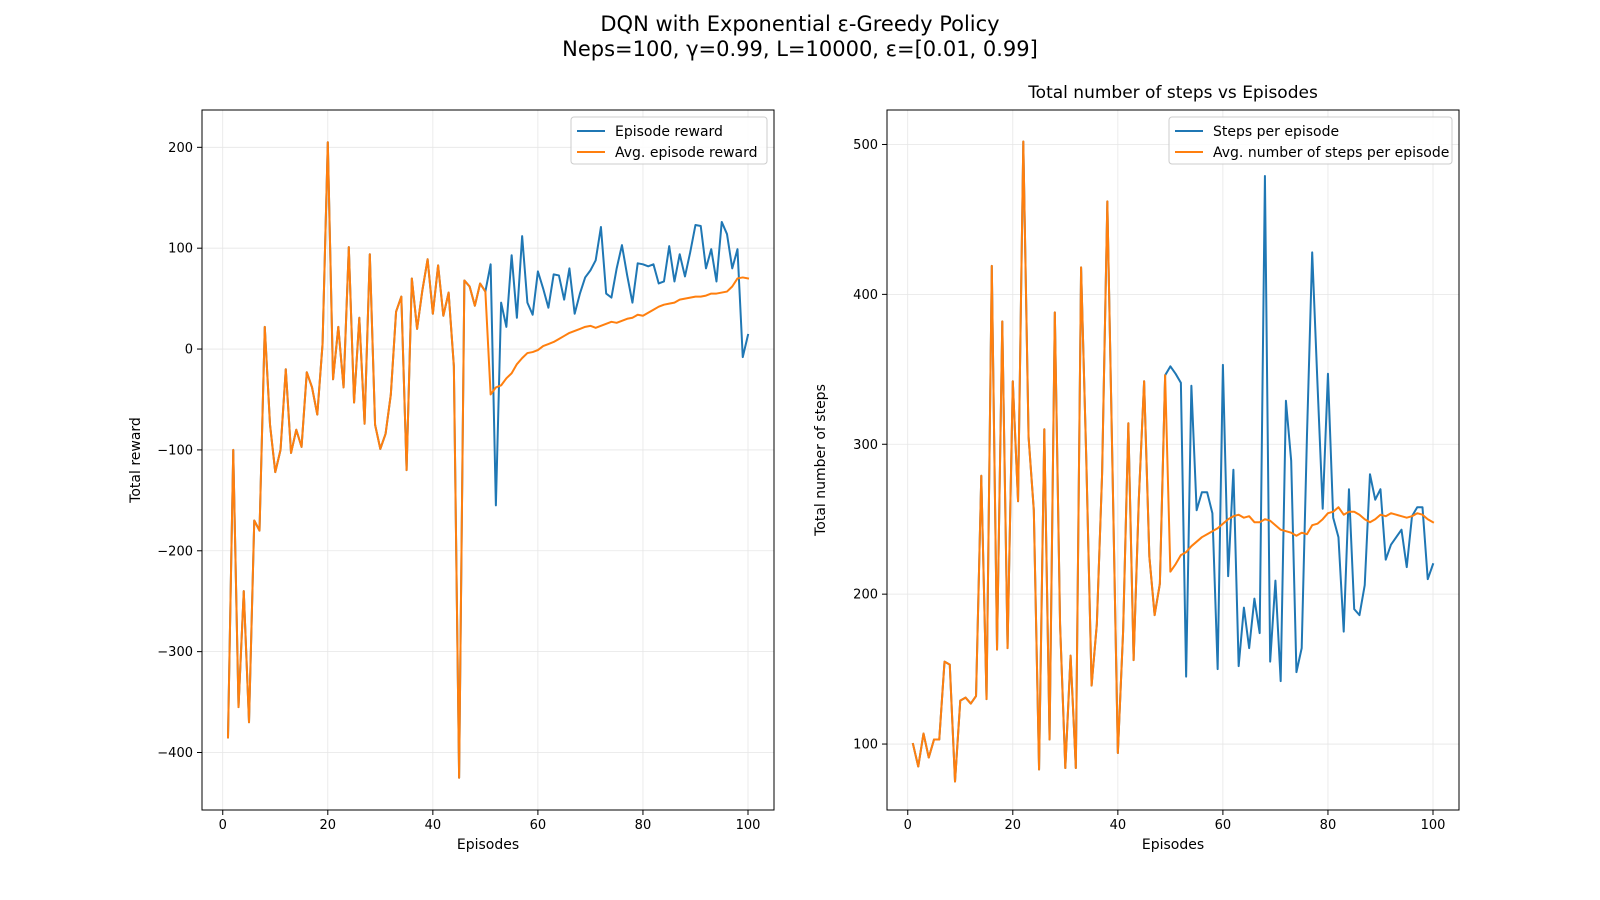  What do you see at coordinates (175, 551) in the screenshot?
I see `chart-1-y-tick-label-2: −200` at bounding box center [175, 551].